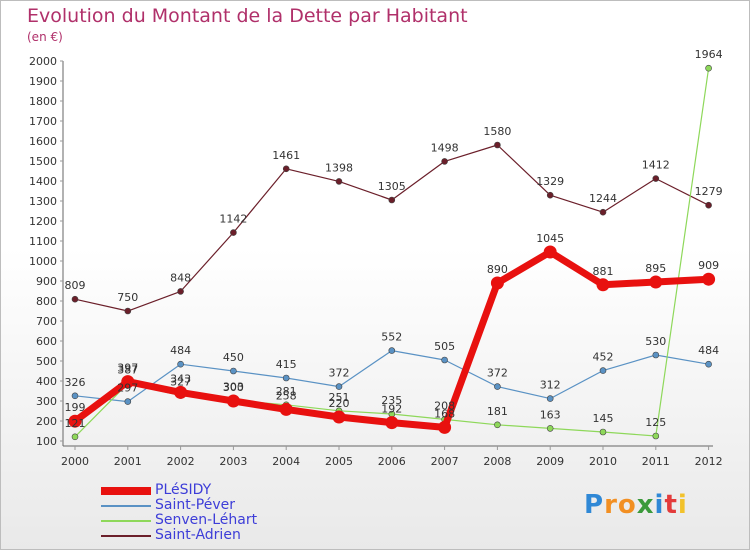 This screenshot has height=550, width=750. I want to click on x-tick-label: 2012, so click(709, 461).